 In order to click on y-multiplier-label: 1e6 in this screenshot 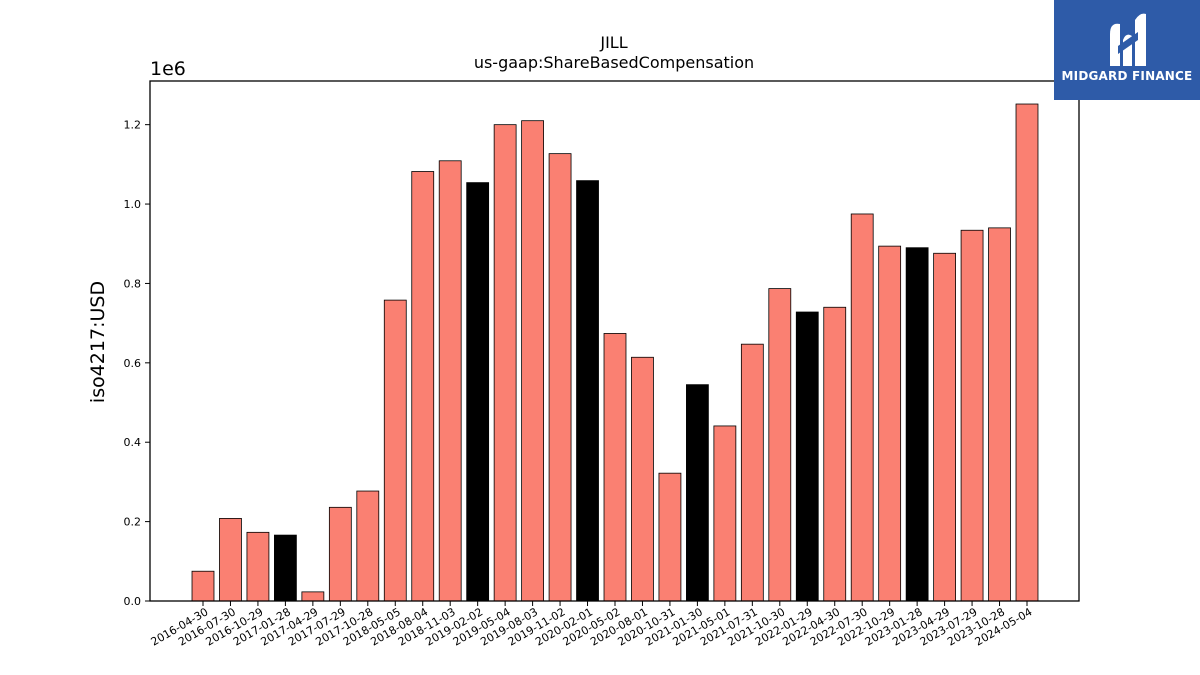, I will do `click(168, 69)`.